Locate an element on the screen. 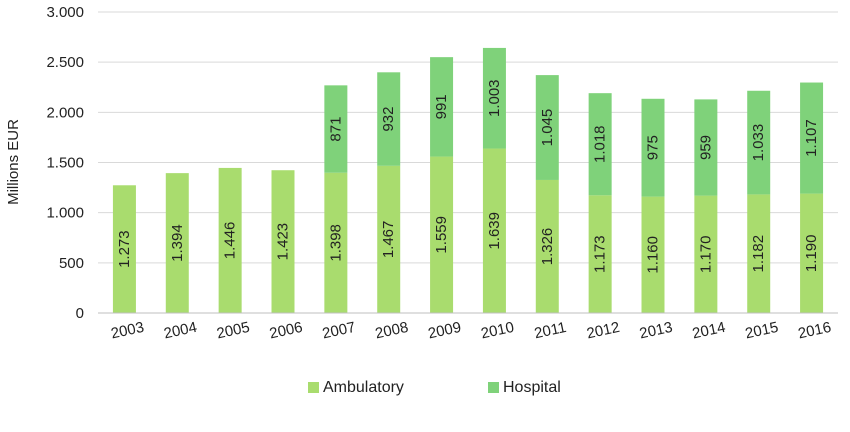  data-label: 1.559 is located at coordinates (441, 235).